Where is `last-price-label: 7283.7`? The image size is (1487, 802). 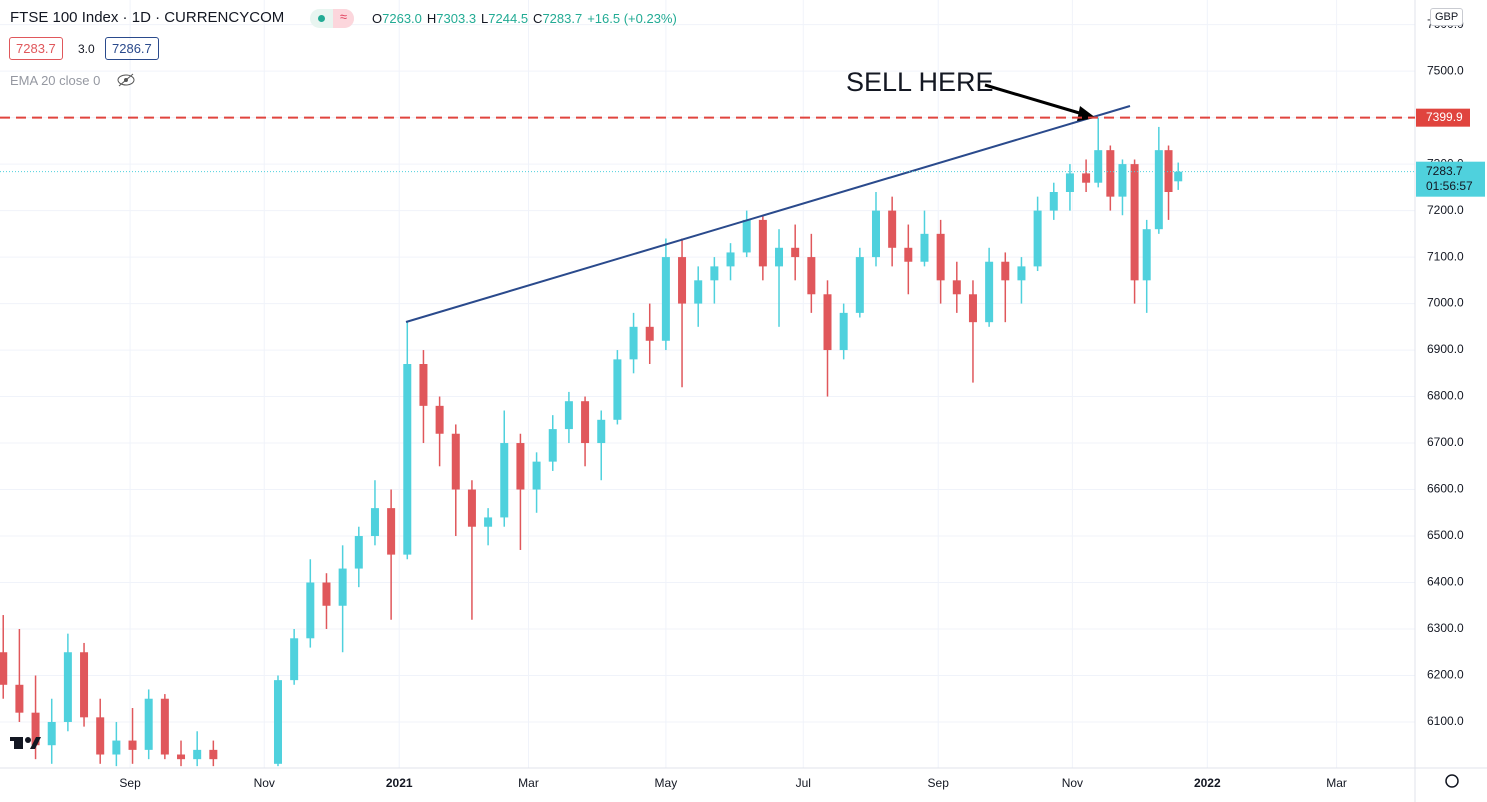 last-price-label: 7283.7 is located at coordinates (1444, 171).